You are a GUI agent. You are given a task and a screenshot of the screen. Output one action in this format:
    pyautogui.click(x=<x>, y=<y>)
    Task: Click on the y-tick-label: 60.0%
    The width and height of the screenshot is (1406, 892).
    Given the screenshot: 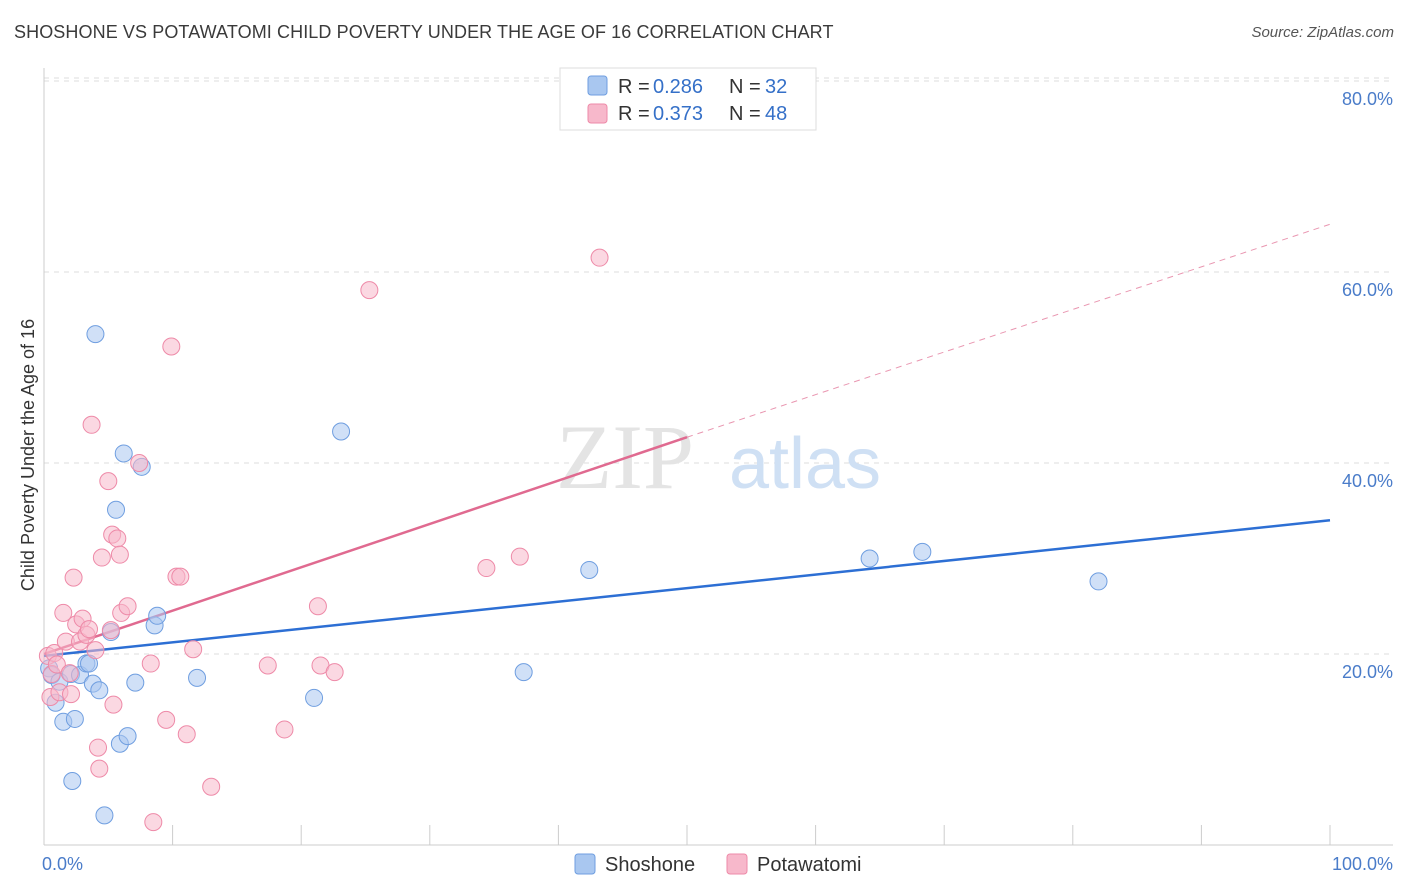 What is the action you would take?
    pyautogui.click(x=1367, y=290)
    